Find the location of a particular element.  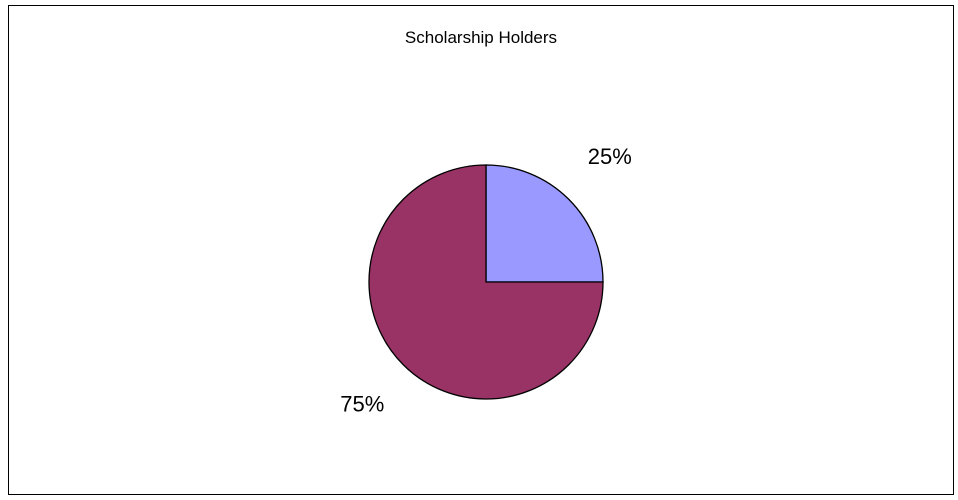

chart-title: Scholarship Holders is located at coordinates (481, 37).